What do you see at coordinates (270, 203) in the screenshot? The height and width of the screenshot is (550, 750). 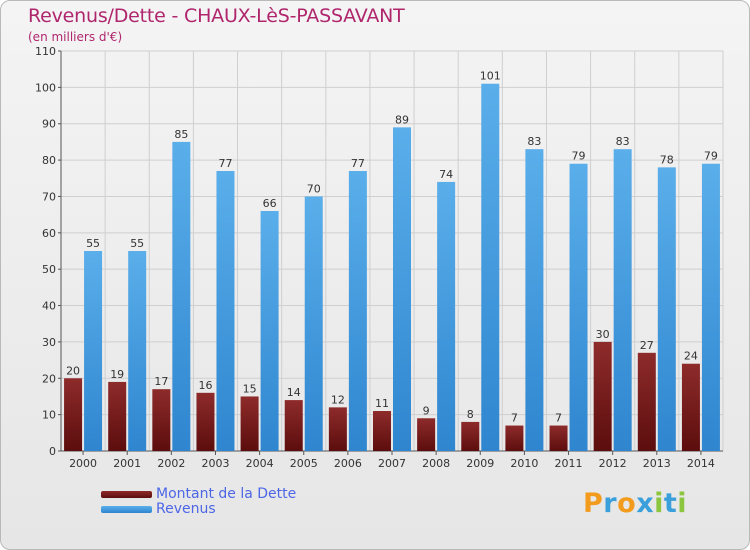 I see `data-label-revenus: 66` at bounding box center [270, 203].